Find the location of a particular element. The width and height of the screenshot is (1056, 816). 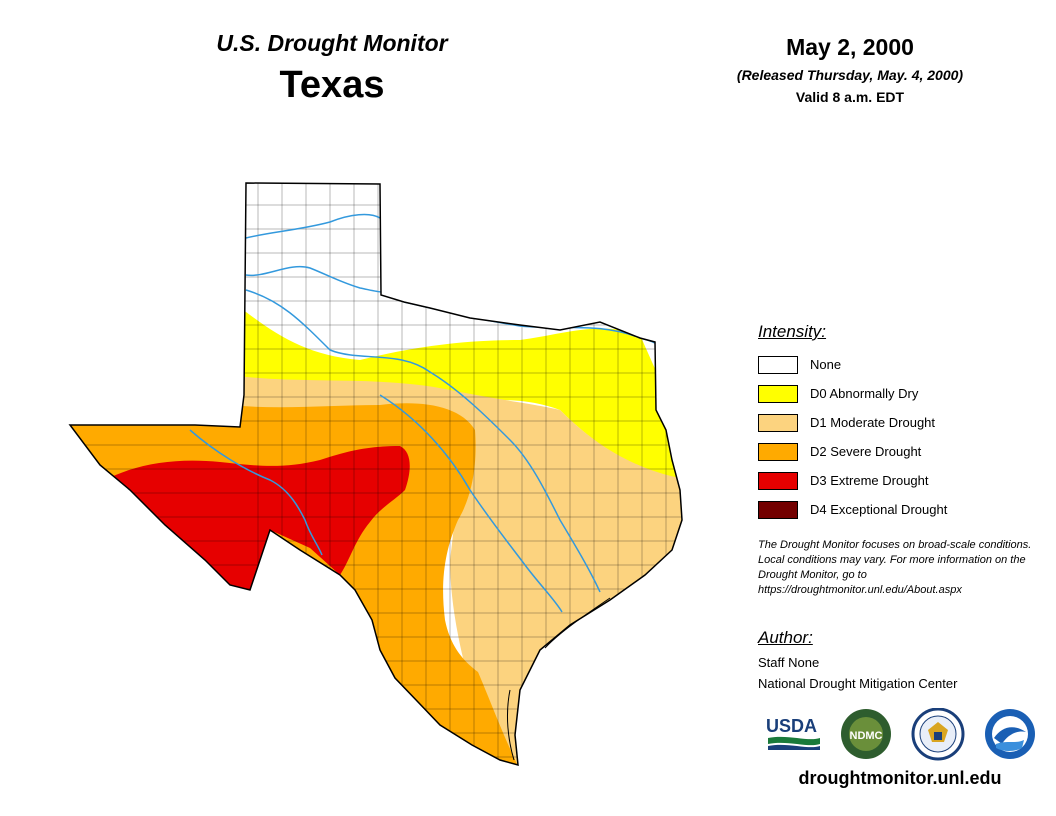

legend-swatch-d1 is located at coordinates (778, 422).